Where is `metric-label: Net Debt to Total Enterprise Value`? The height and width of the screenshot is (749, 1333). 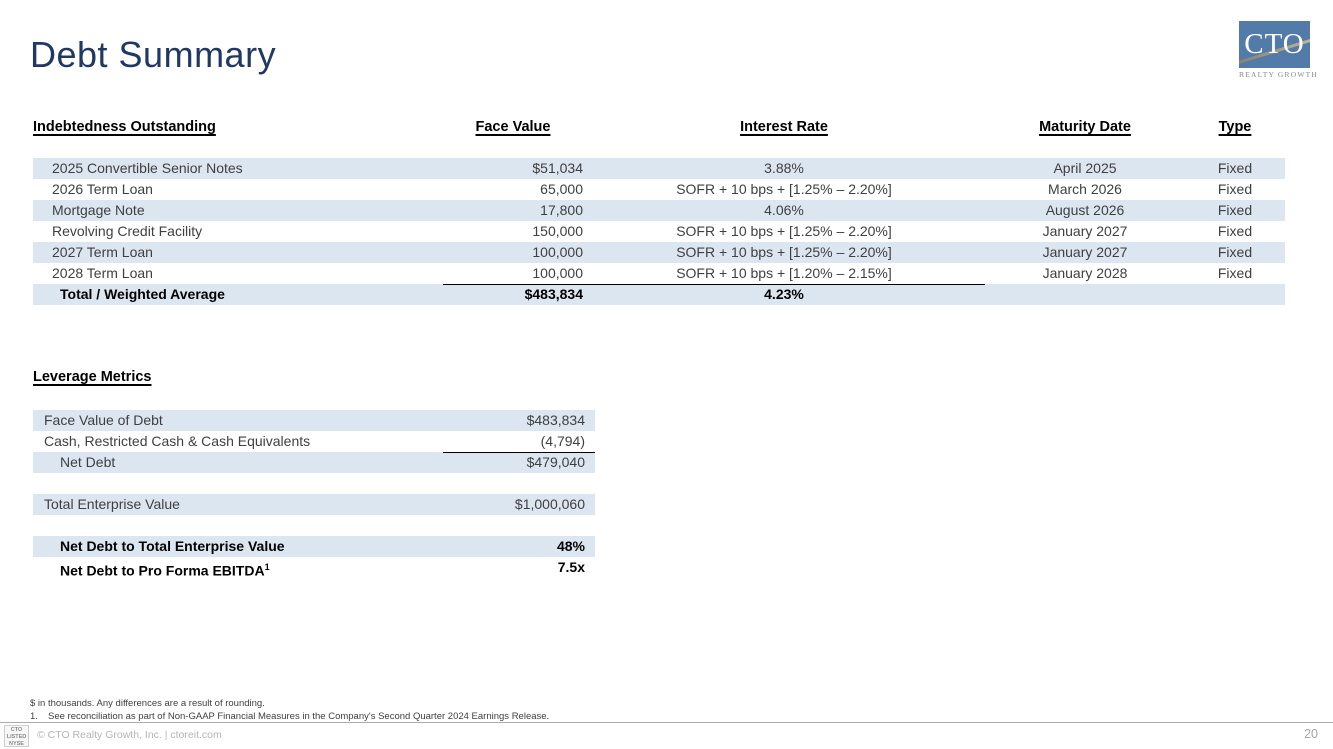
metric-label: Net Debt to Total Enterprise Value is located at coordinates (172, 546).